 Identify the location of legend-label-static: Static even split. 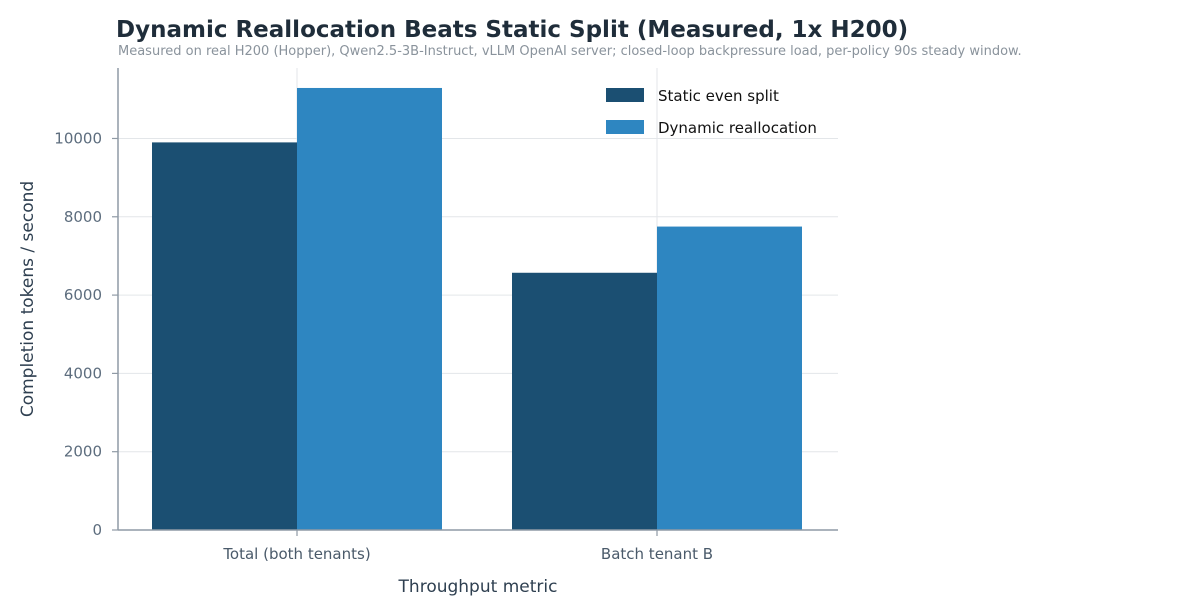
(718, 96).